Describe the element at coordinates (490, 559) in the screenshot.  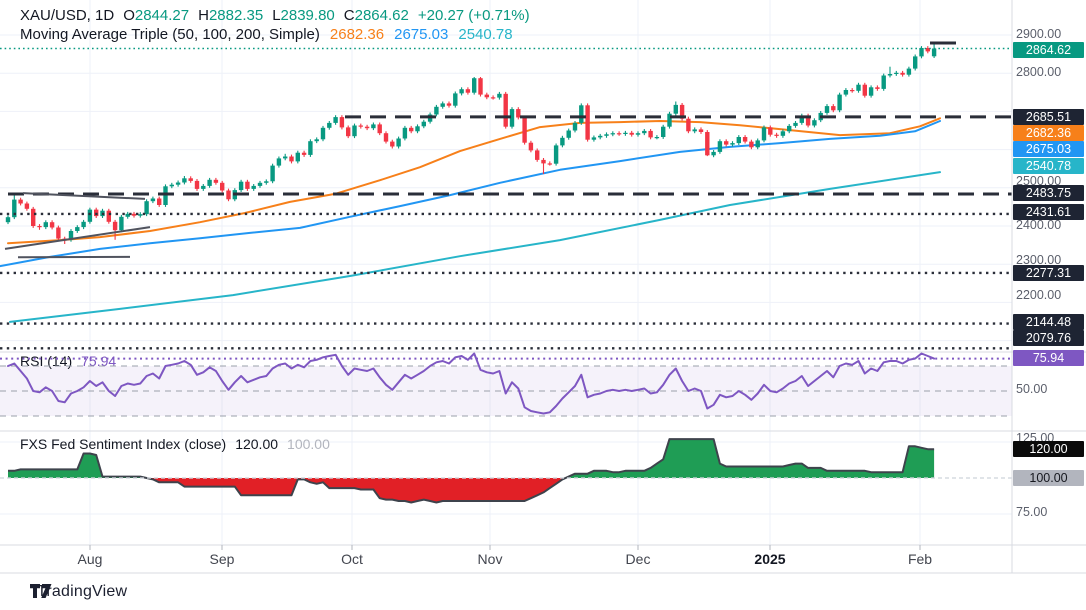
I see `time-axis-label-nov: Nov` at that location.